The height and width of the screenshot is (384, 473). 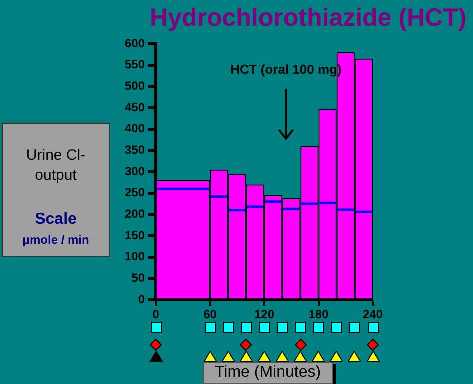 I want to click on y-tick-label: 200, so click(x=135, y=213).